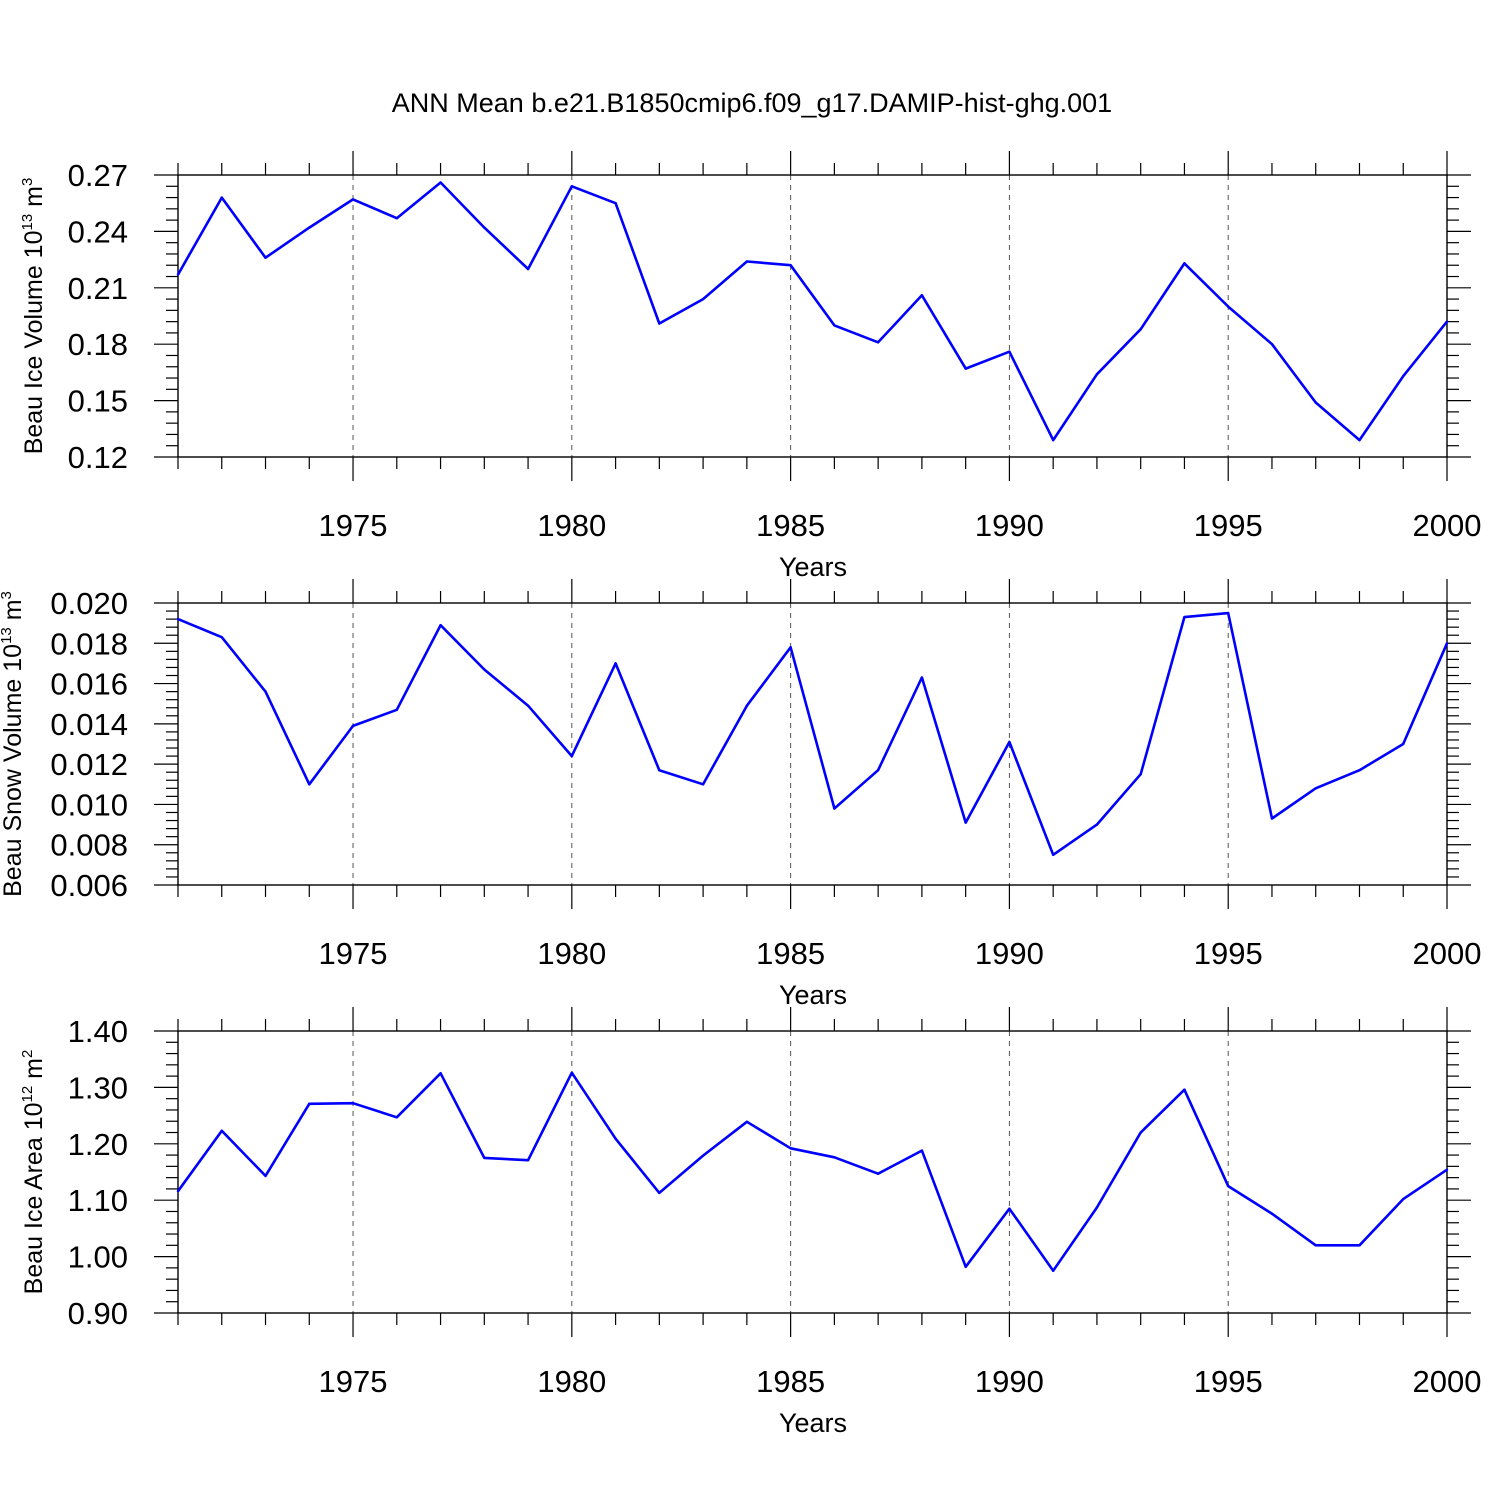 This screenshot has height=1500, width=1500. Describe the element at coordinates (98, 1087) in the screenshot. I see `y-tick-label: 1.30` at that location.